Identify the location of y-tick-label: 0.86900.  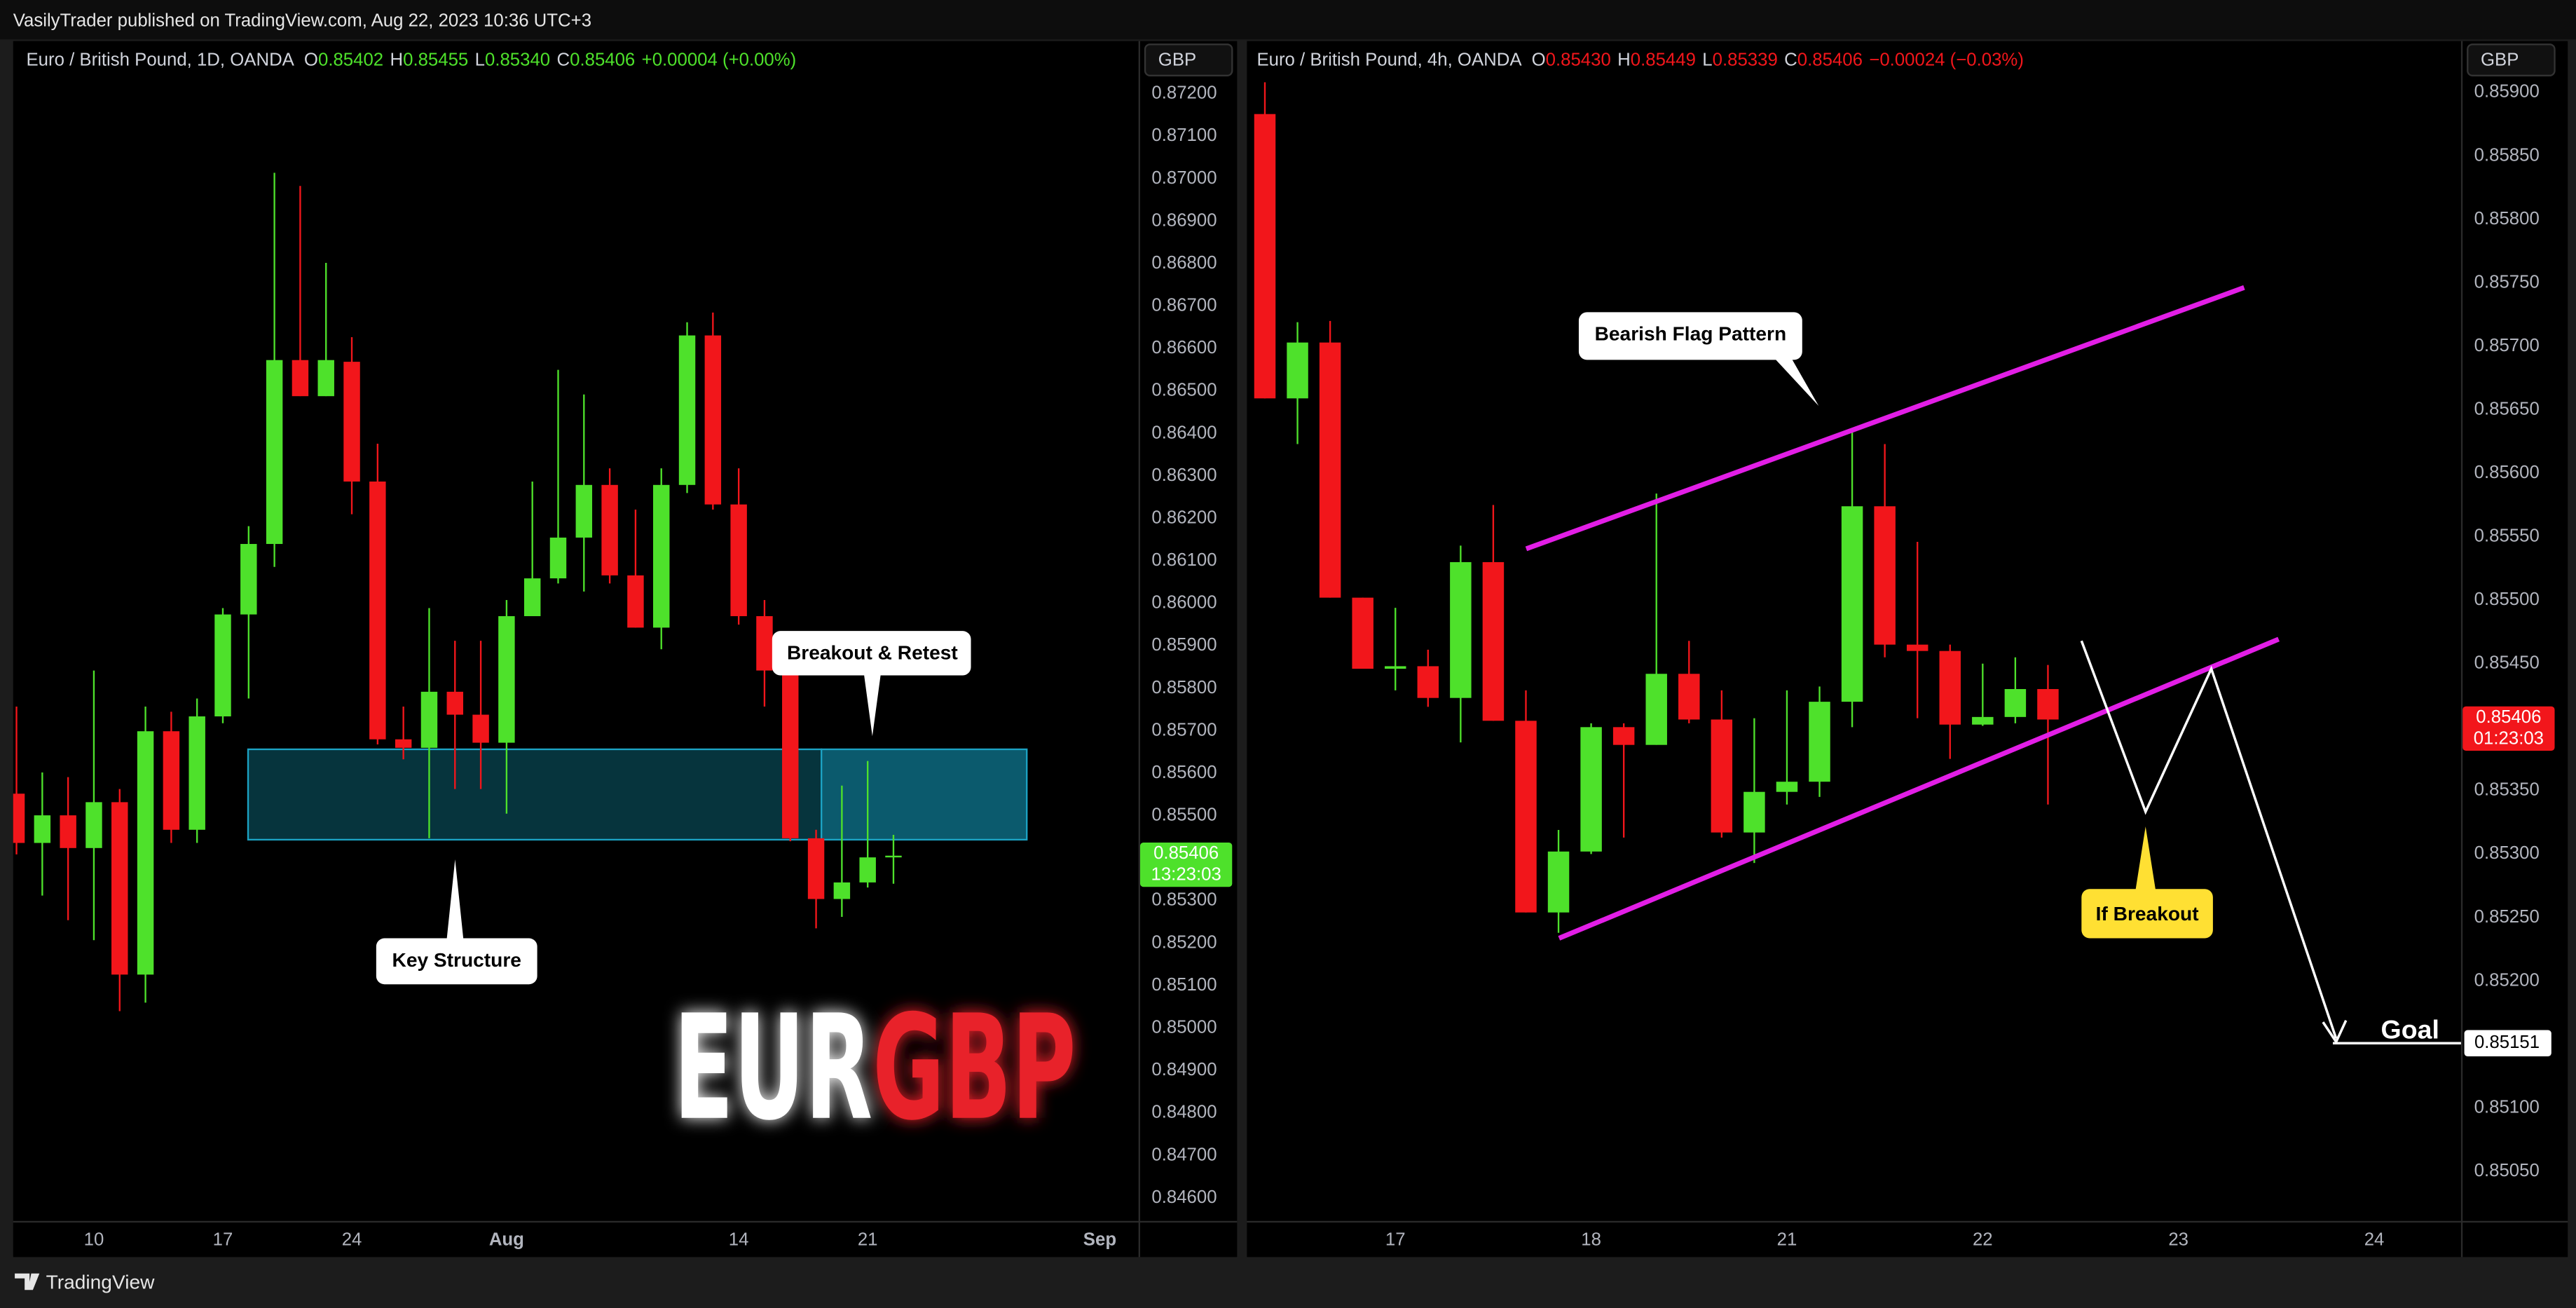
(1184, 220).